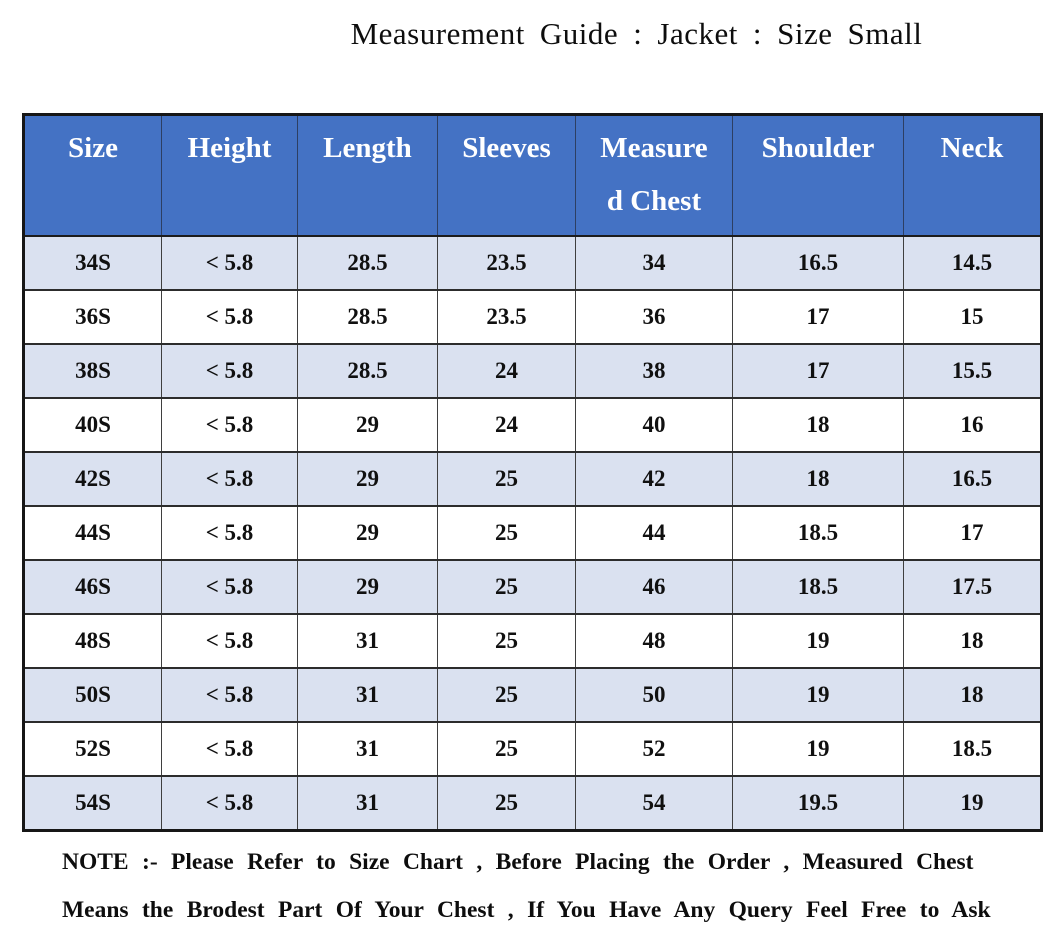 Image resolution: width=1055 pixels, height=936 pixels. Describe the element at coordinates (654, 175) in the screenshot. I see `column-header-measured-chest: Measure d Chest` at that location.